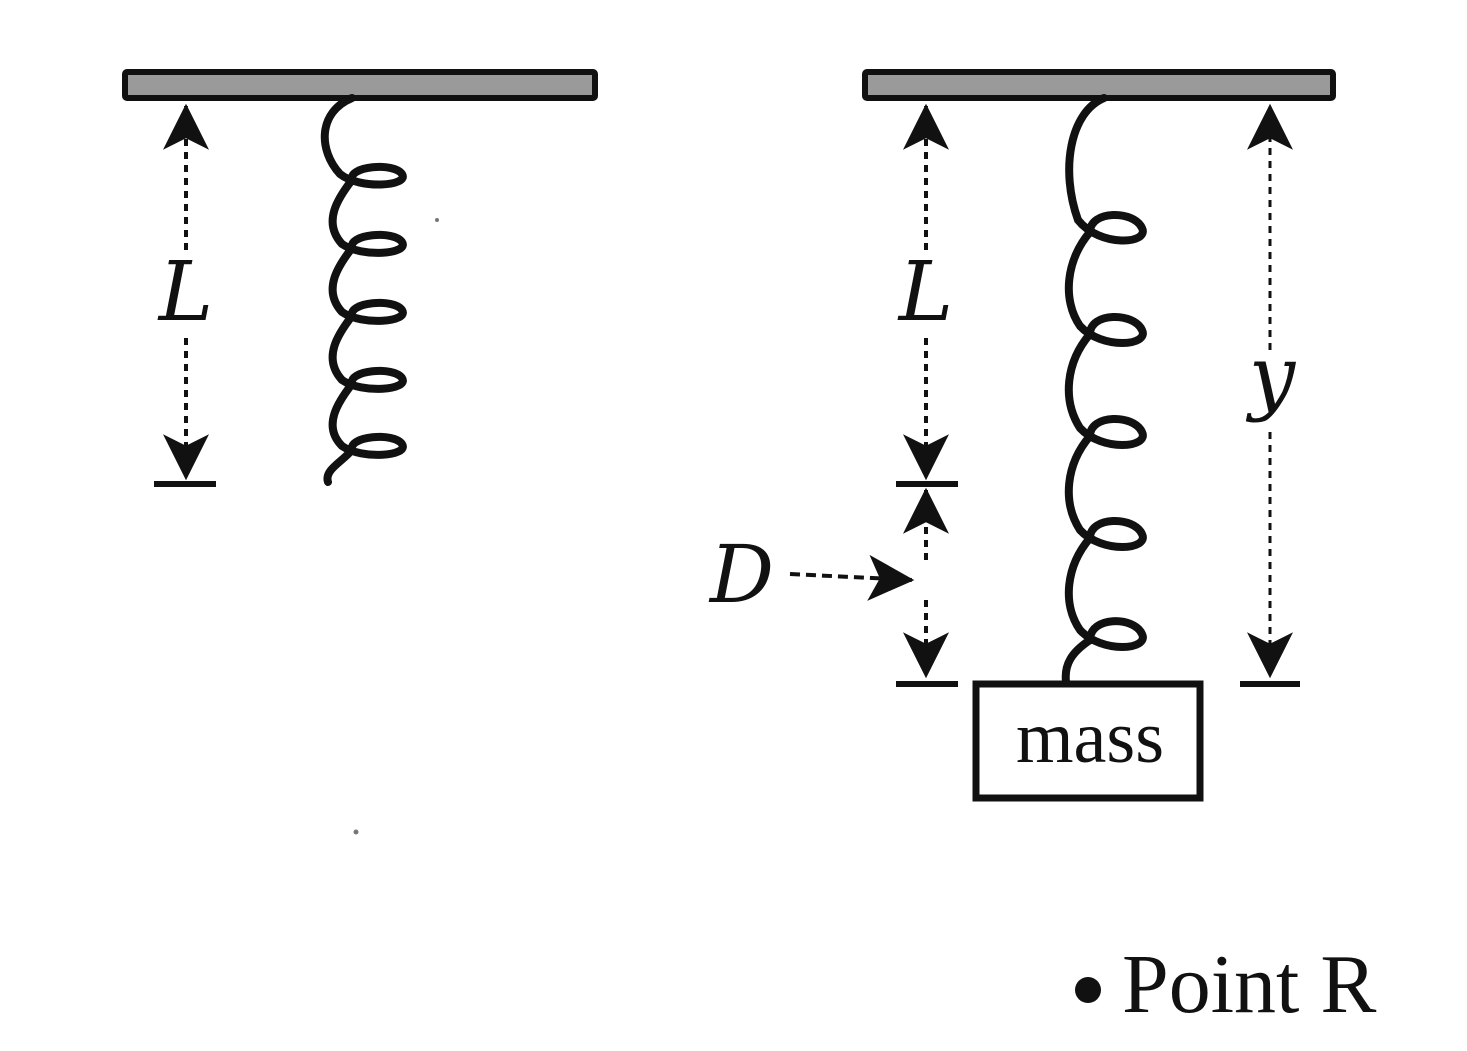 Image resolution: width=1467 pixels, height=1051 pixels. Describe the element at coordinates (1088, 990) in the screenshot. I see `point-R-dot` at that location.